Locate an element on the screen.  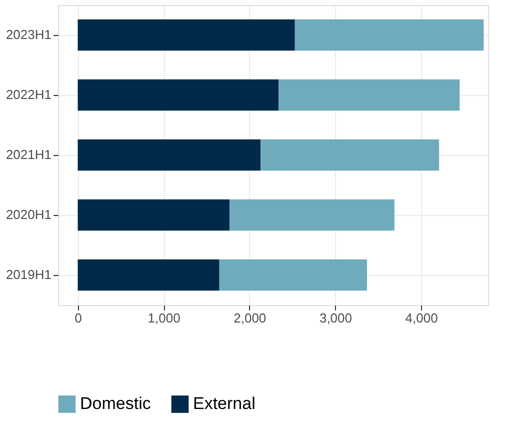
y-tick-label: 2022H1 is located at coordinates (29, 94).